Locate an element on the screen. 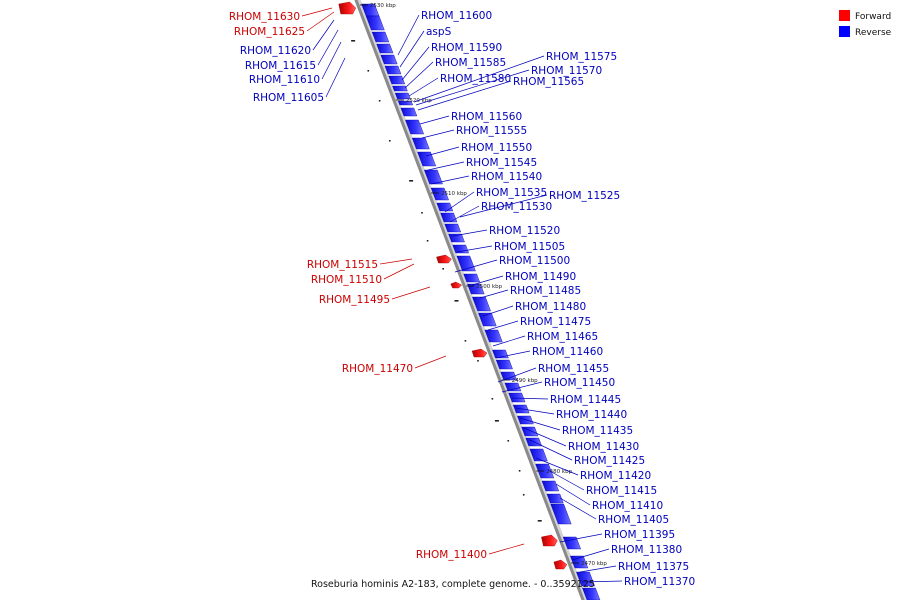 The height and width of the screenshot is (600, 900). legend-reverse-swatch is located at coordinates (844, 31).